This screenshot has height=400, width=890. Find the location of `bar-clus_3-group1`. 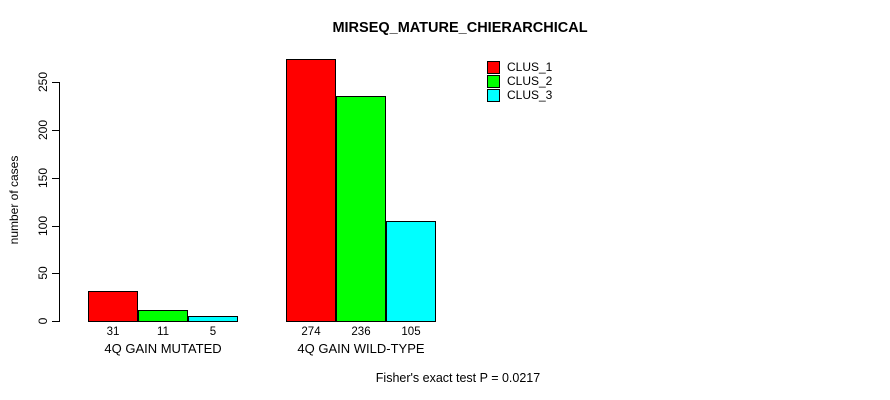

bar-clus_3-group1 is located at coordinates (213, 319).